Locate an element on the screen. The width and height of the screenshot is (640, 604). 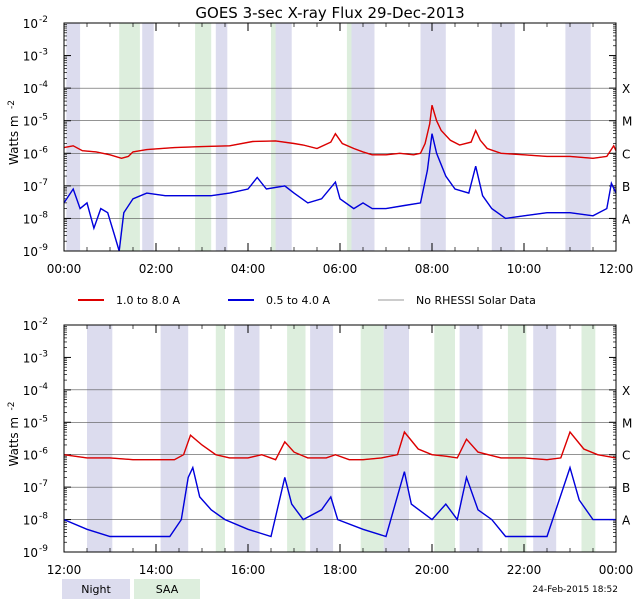
legend-item-rhessi: No RHESSI Solar Data is located at coordinates (457, 300).